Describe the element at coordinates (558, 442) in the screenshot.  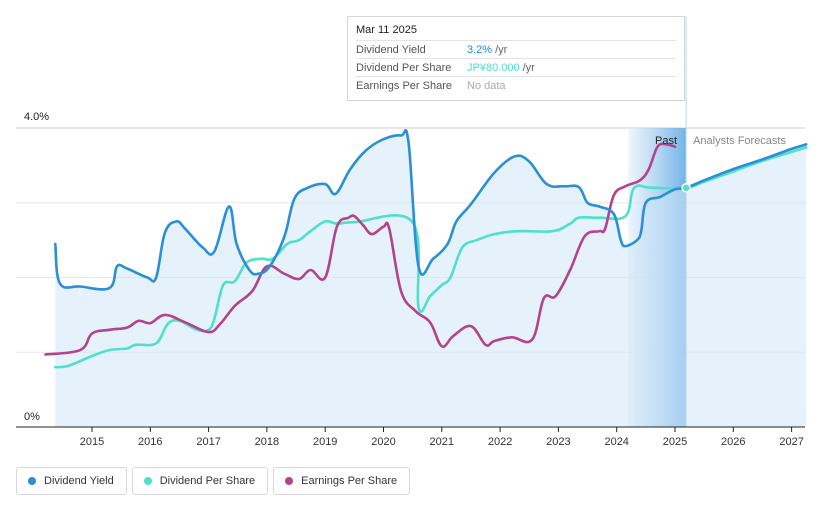
I see `x-tick-label: 2023` at that location.